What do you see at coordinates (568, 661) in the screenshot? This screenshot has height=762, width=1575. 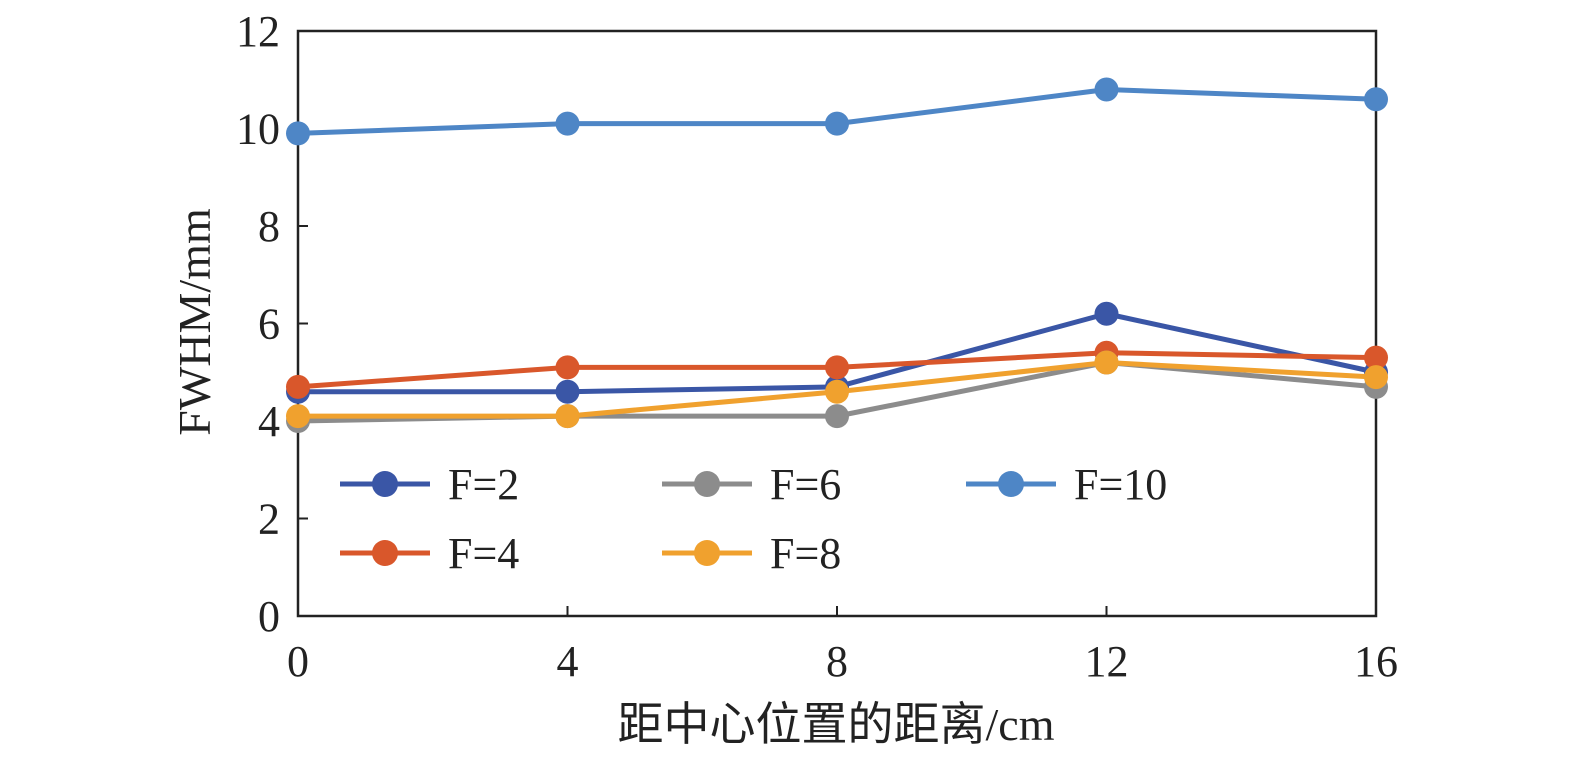 I see `x-tick-label: 4` at bounding box center [568, 661].